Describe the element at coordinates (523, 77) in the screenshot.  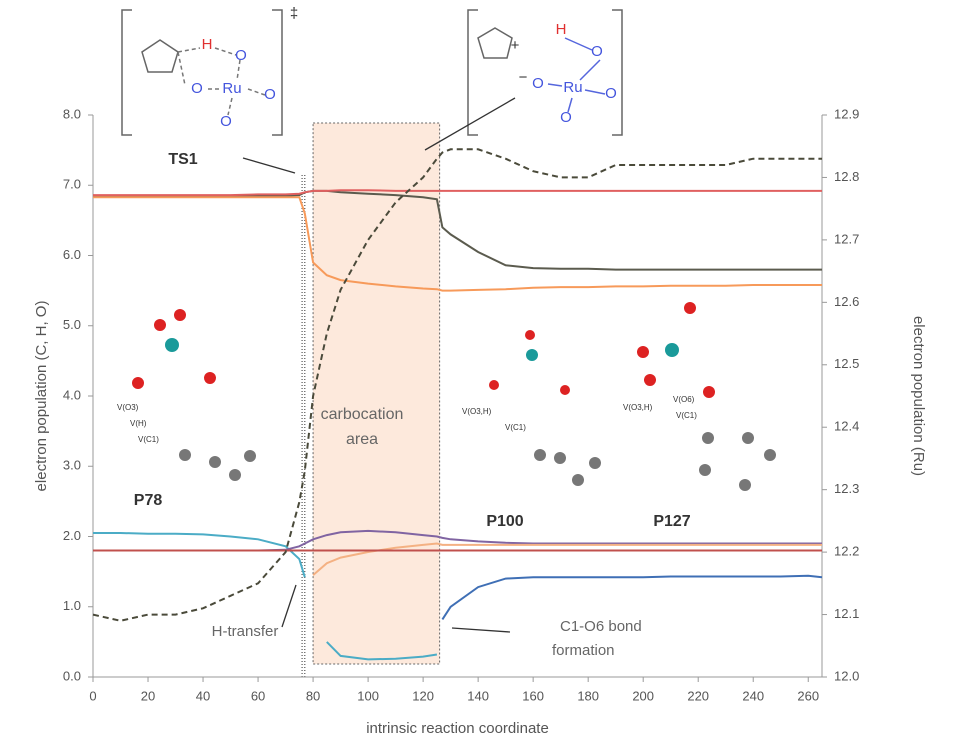
I see `structure-label: −` at that location.